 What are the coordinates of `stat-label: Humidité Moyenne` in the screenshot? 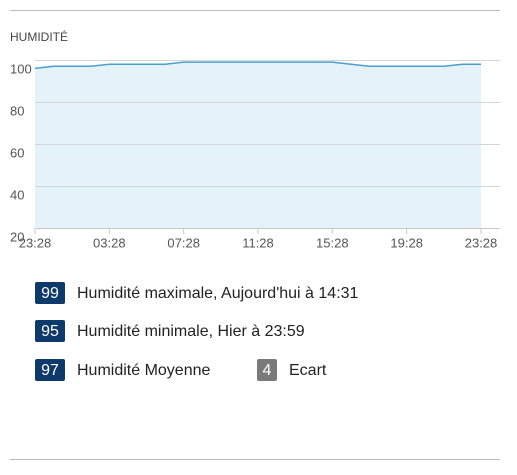 It's located at (144, 370).